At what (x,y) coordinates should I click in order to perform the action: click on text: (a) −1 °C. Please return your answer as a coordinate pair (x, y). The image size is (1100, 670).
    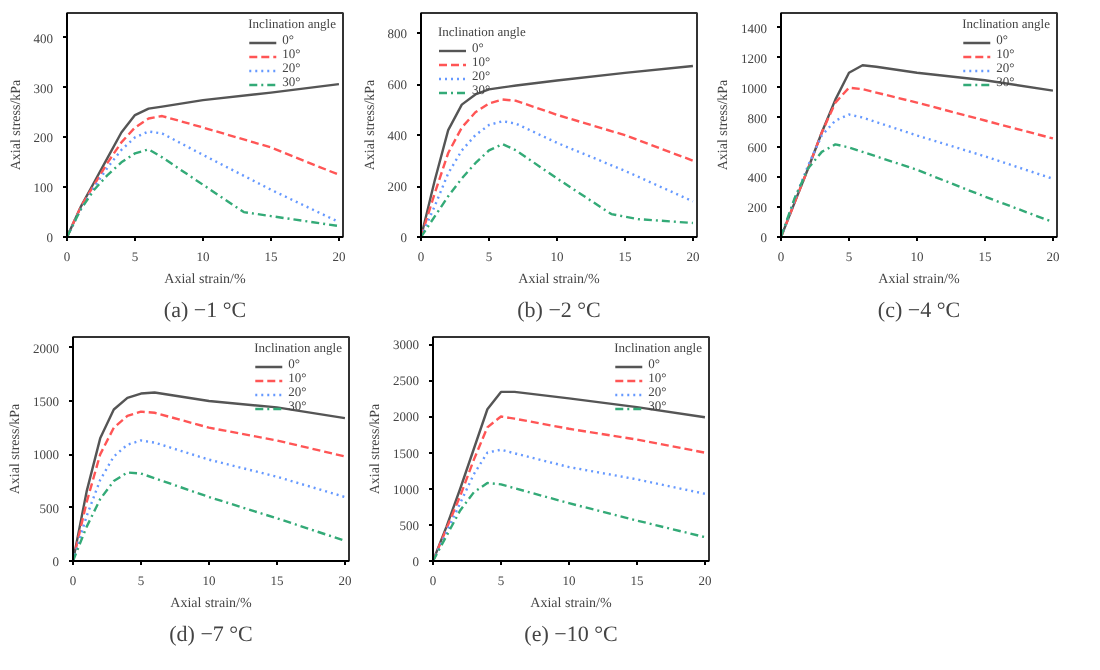
    Looking at the image, I should click on (205, 311).